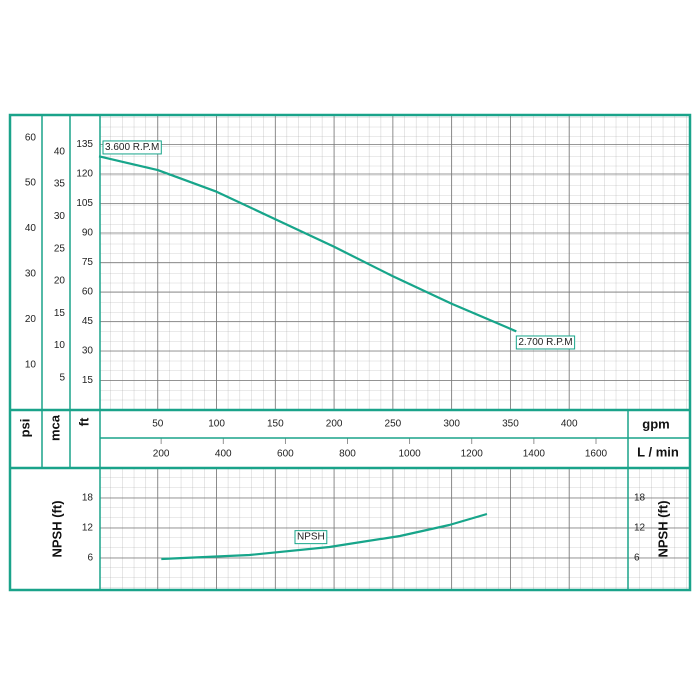 This screenshot has height=700, width=700. I want to click on y-tick-label: 30, so click(88, 351).